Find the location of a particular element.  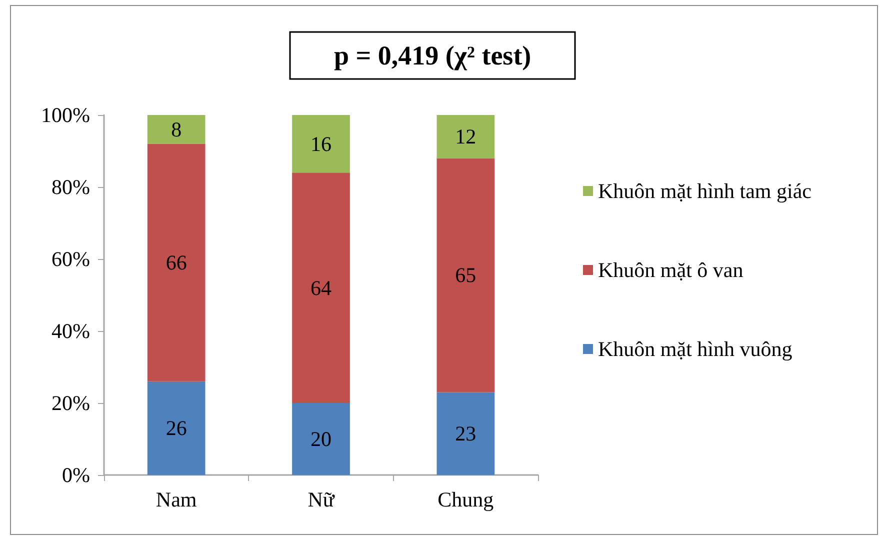

data-label: 26 is located at coordinates (176, 428).